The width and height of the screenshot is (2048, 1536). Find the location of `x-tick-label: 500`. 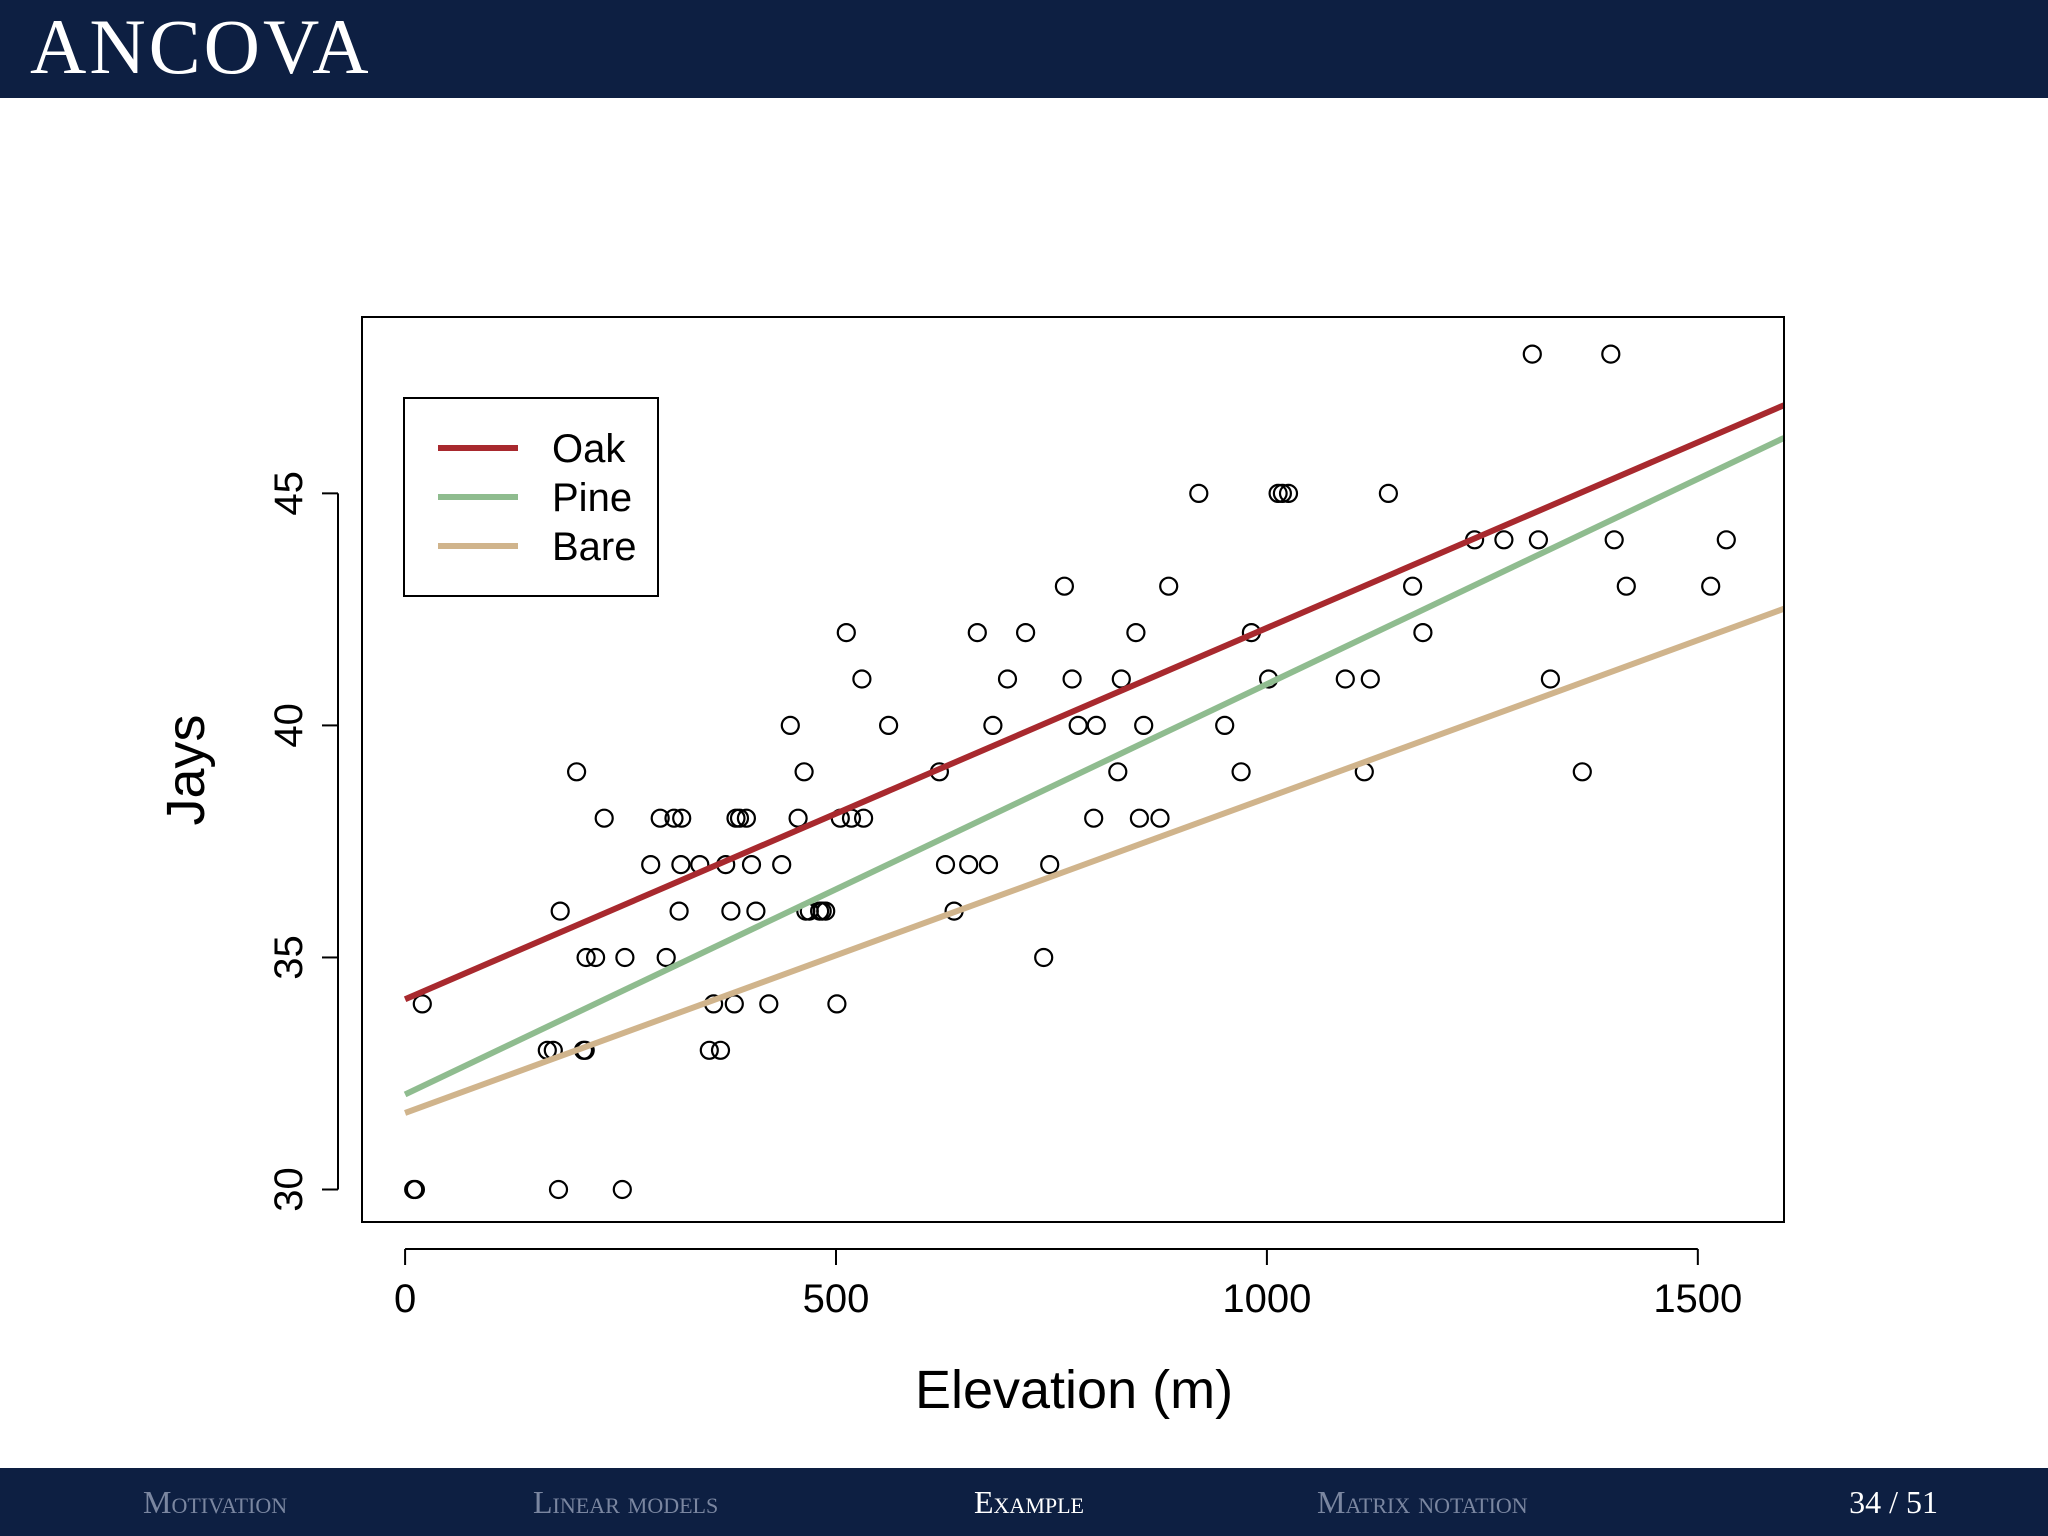

x-tick-label: 500 is located at coordinates (836, 1299).